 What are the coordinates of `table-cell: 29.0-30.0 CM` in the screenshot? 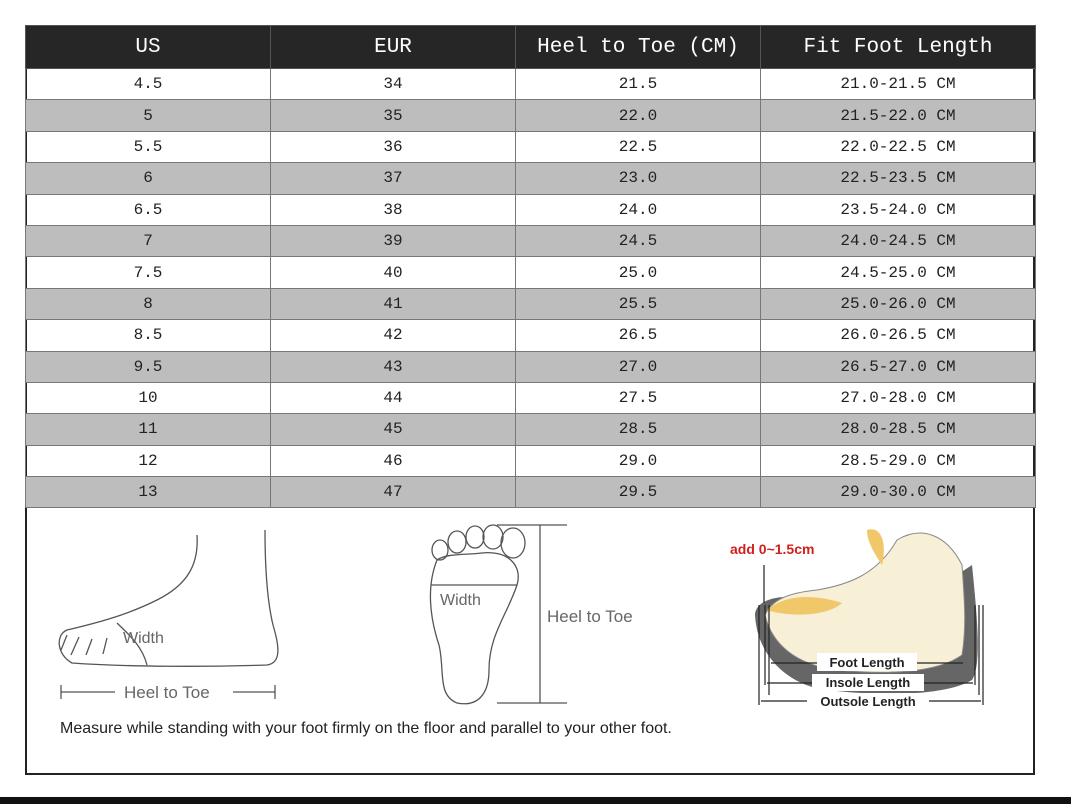 It's located at (898, 492).